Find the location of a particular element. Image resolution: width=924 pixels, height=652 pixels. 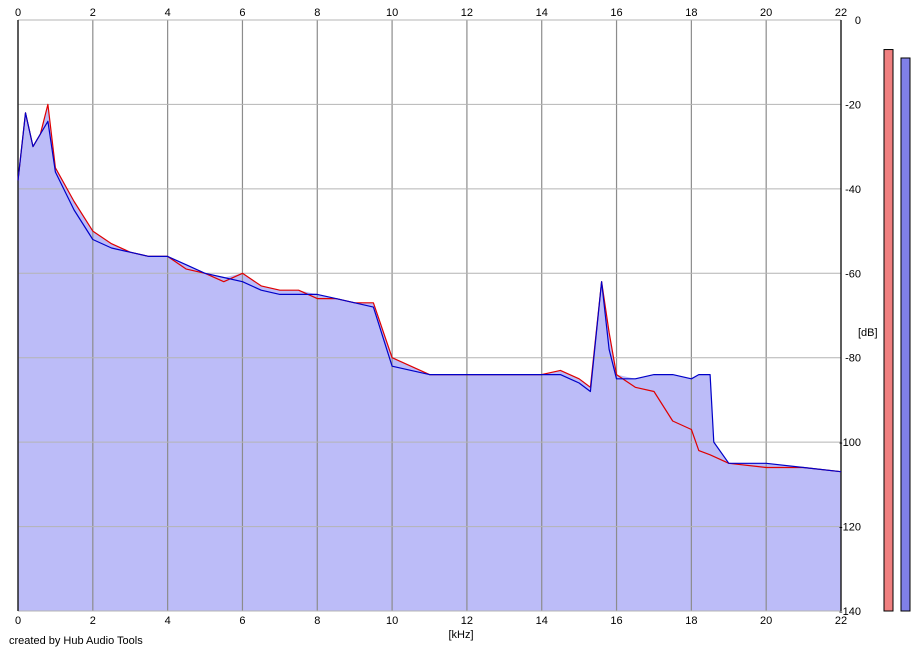

x-tick-label-bottom: 6 is located at coordinates (242, 621).